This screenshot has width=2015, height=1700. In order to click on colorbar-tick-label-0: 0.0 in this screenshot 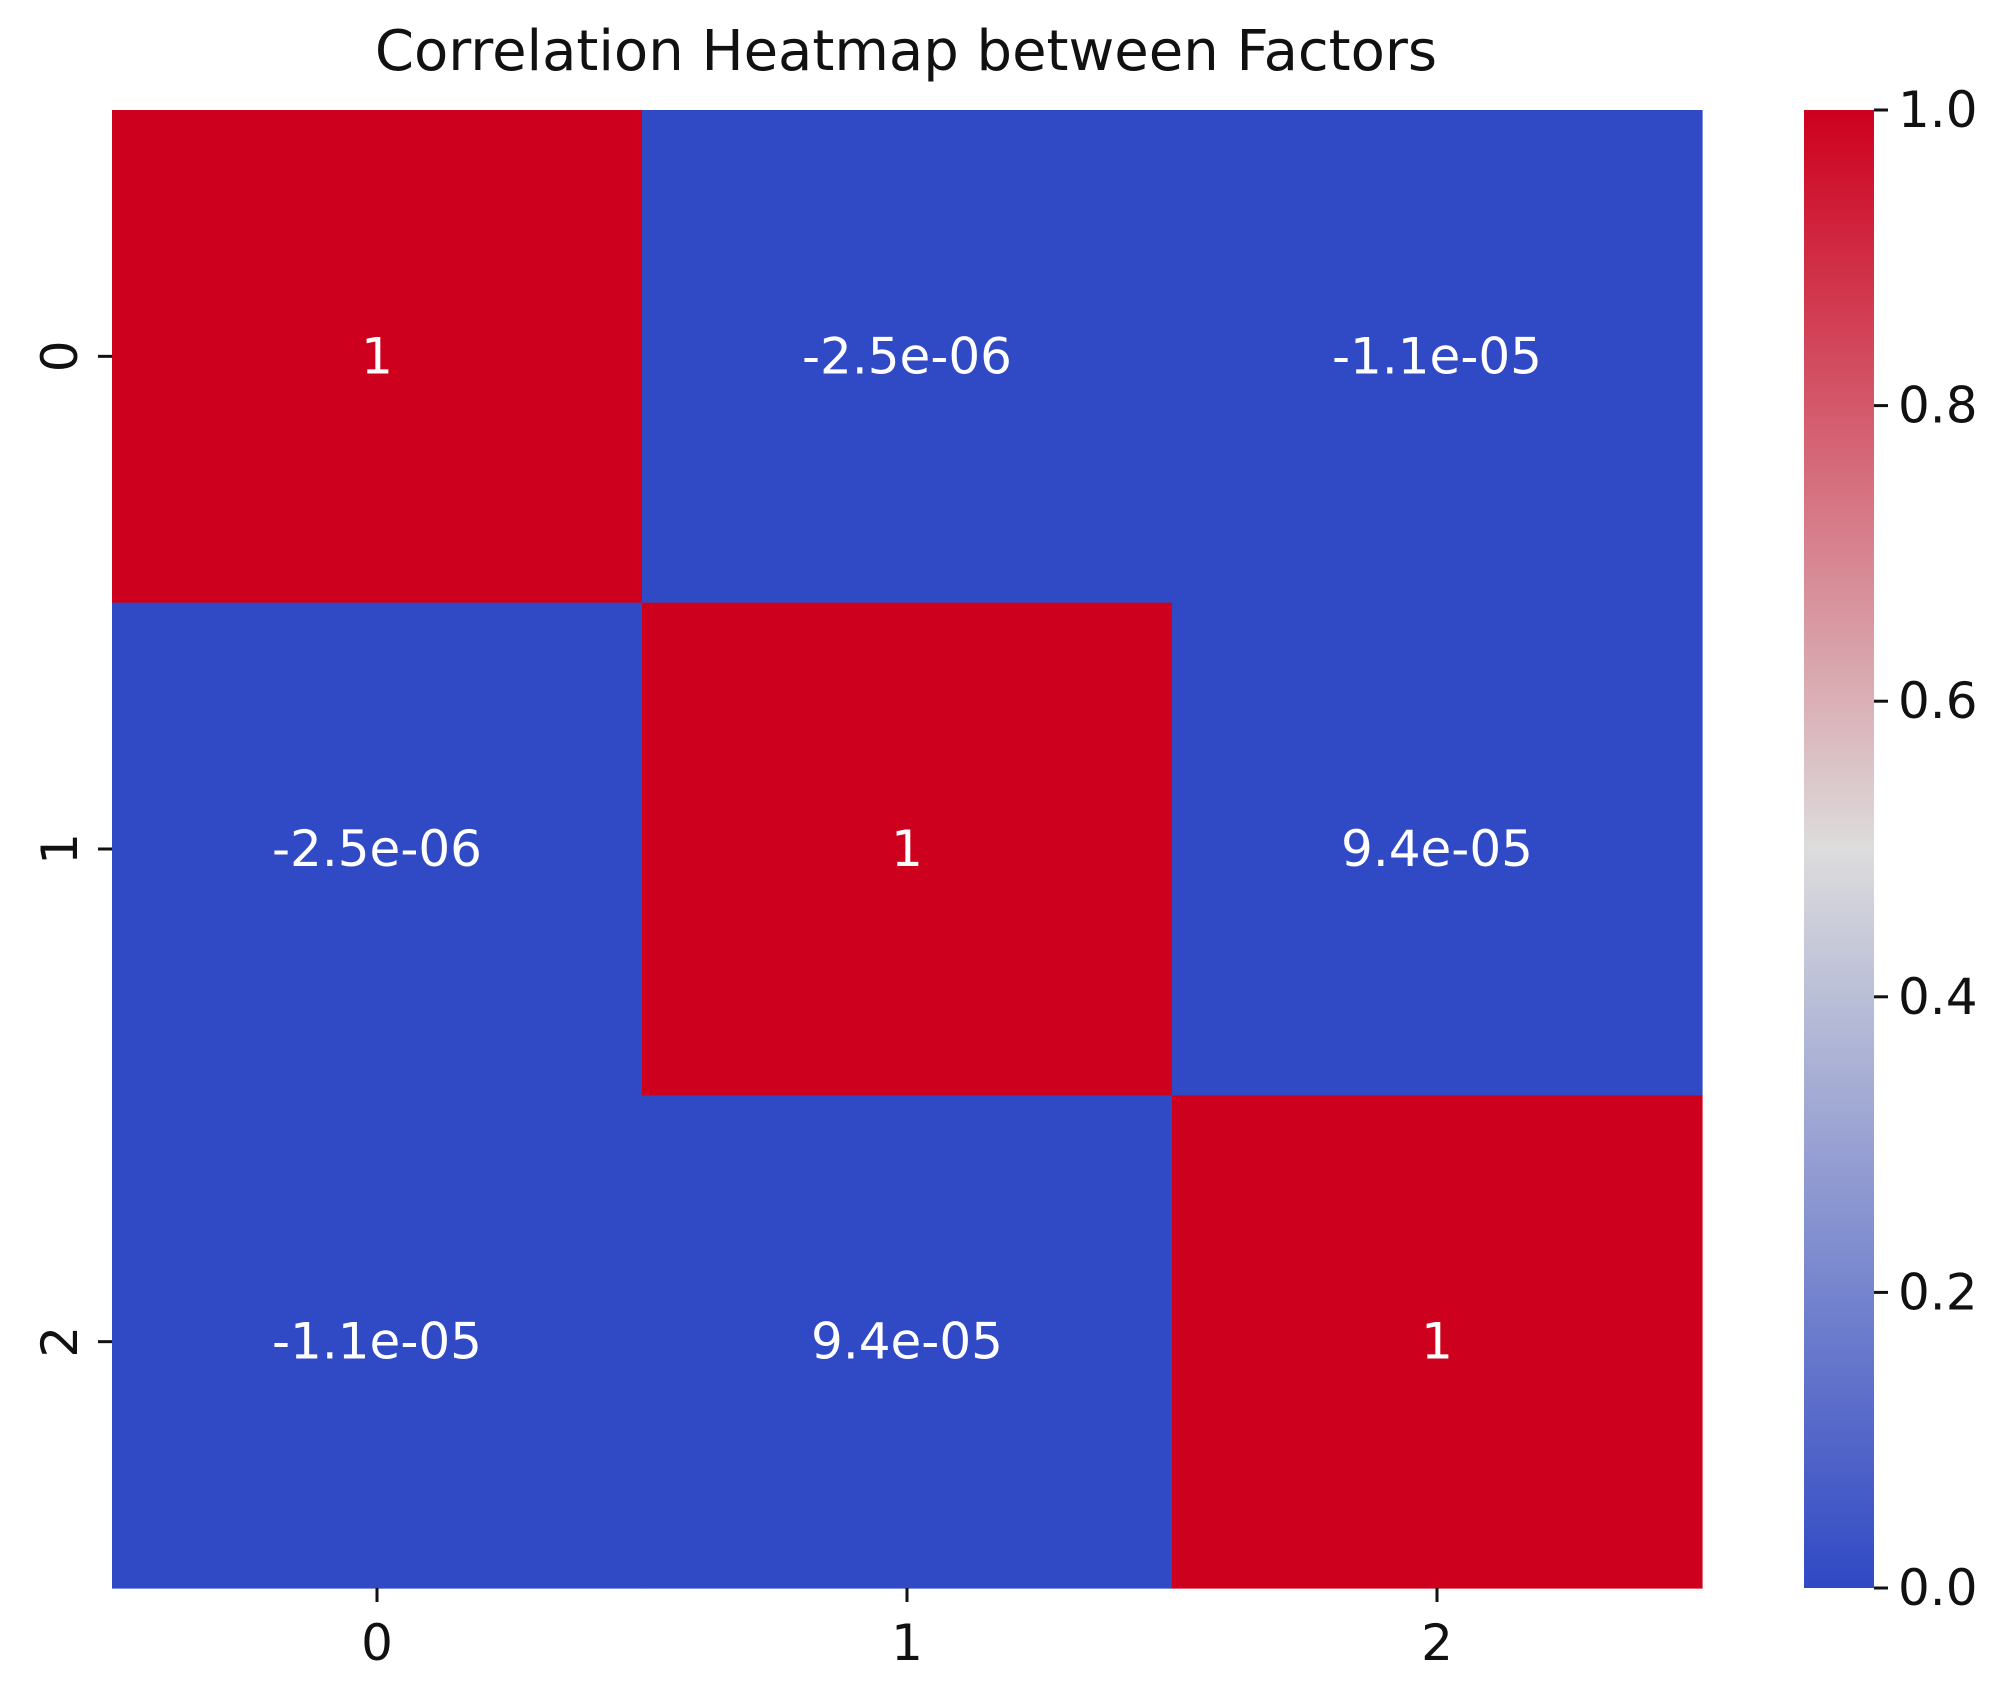, I will do `click(1938, 1588)`.